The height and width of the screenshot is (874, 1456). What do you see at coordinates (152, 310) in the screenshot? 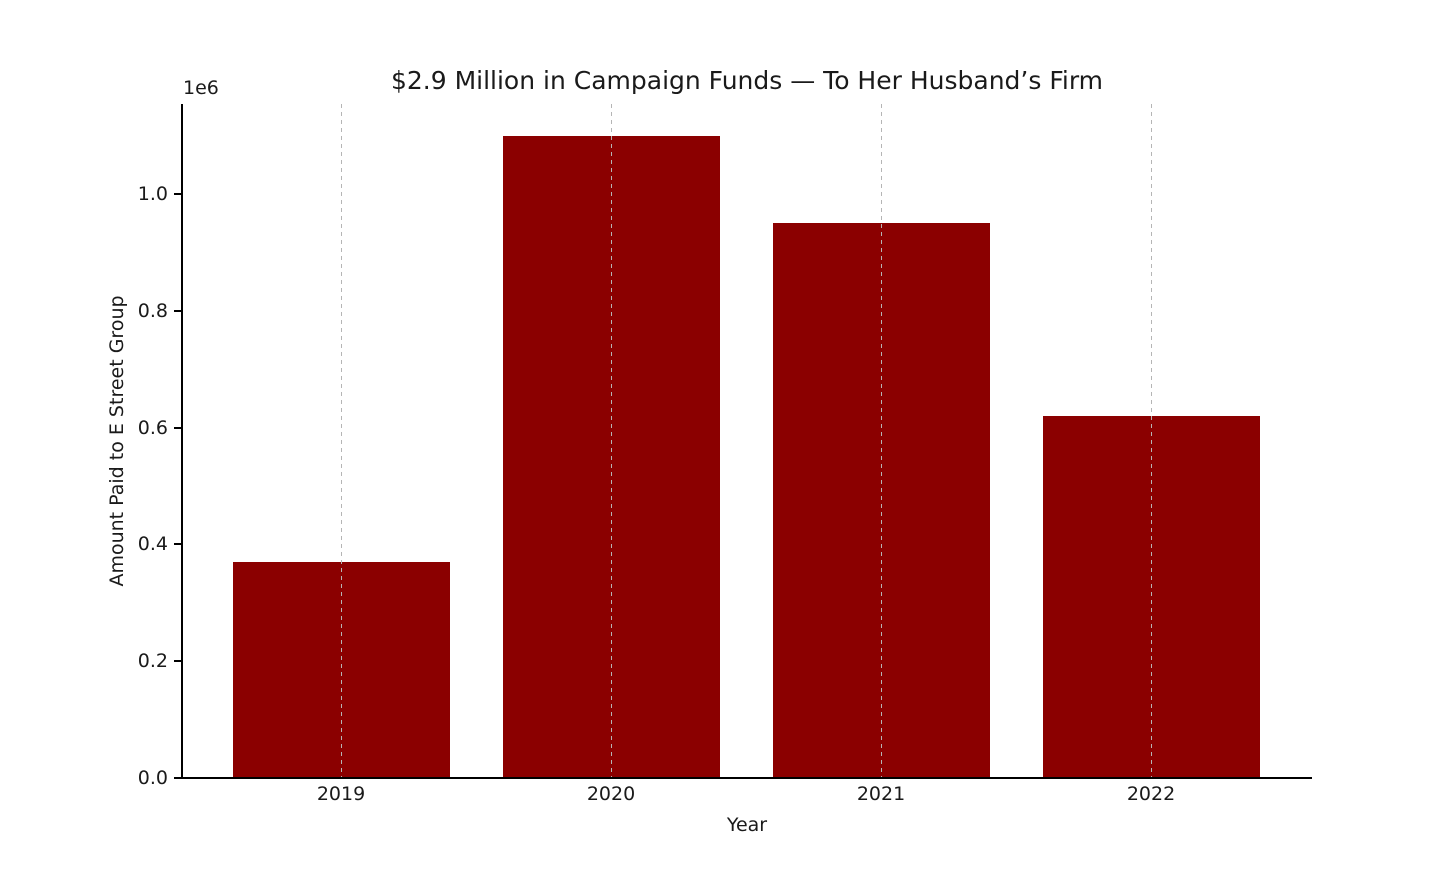
I see `y-tick-label-0.8: 0.8` at bounding box center [152, 310].